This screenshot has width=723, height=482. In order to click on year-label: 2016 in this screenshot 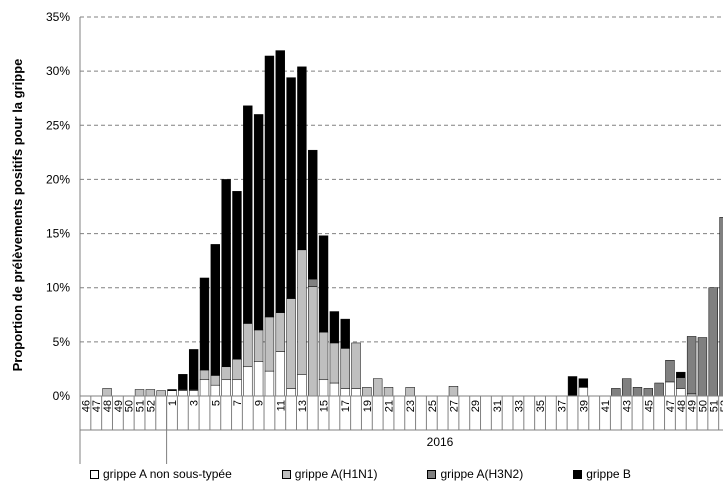, I will do `click(440, 442)`.